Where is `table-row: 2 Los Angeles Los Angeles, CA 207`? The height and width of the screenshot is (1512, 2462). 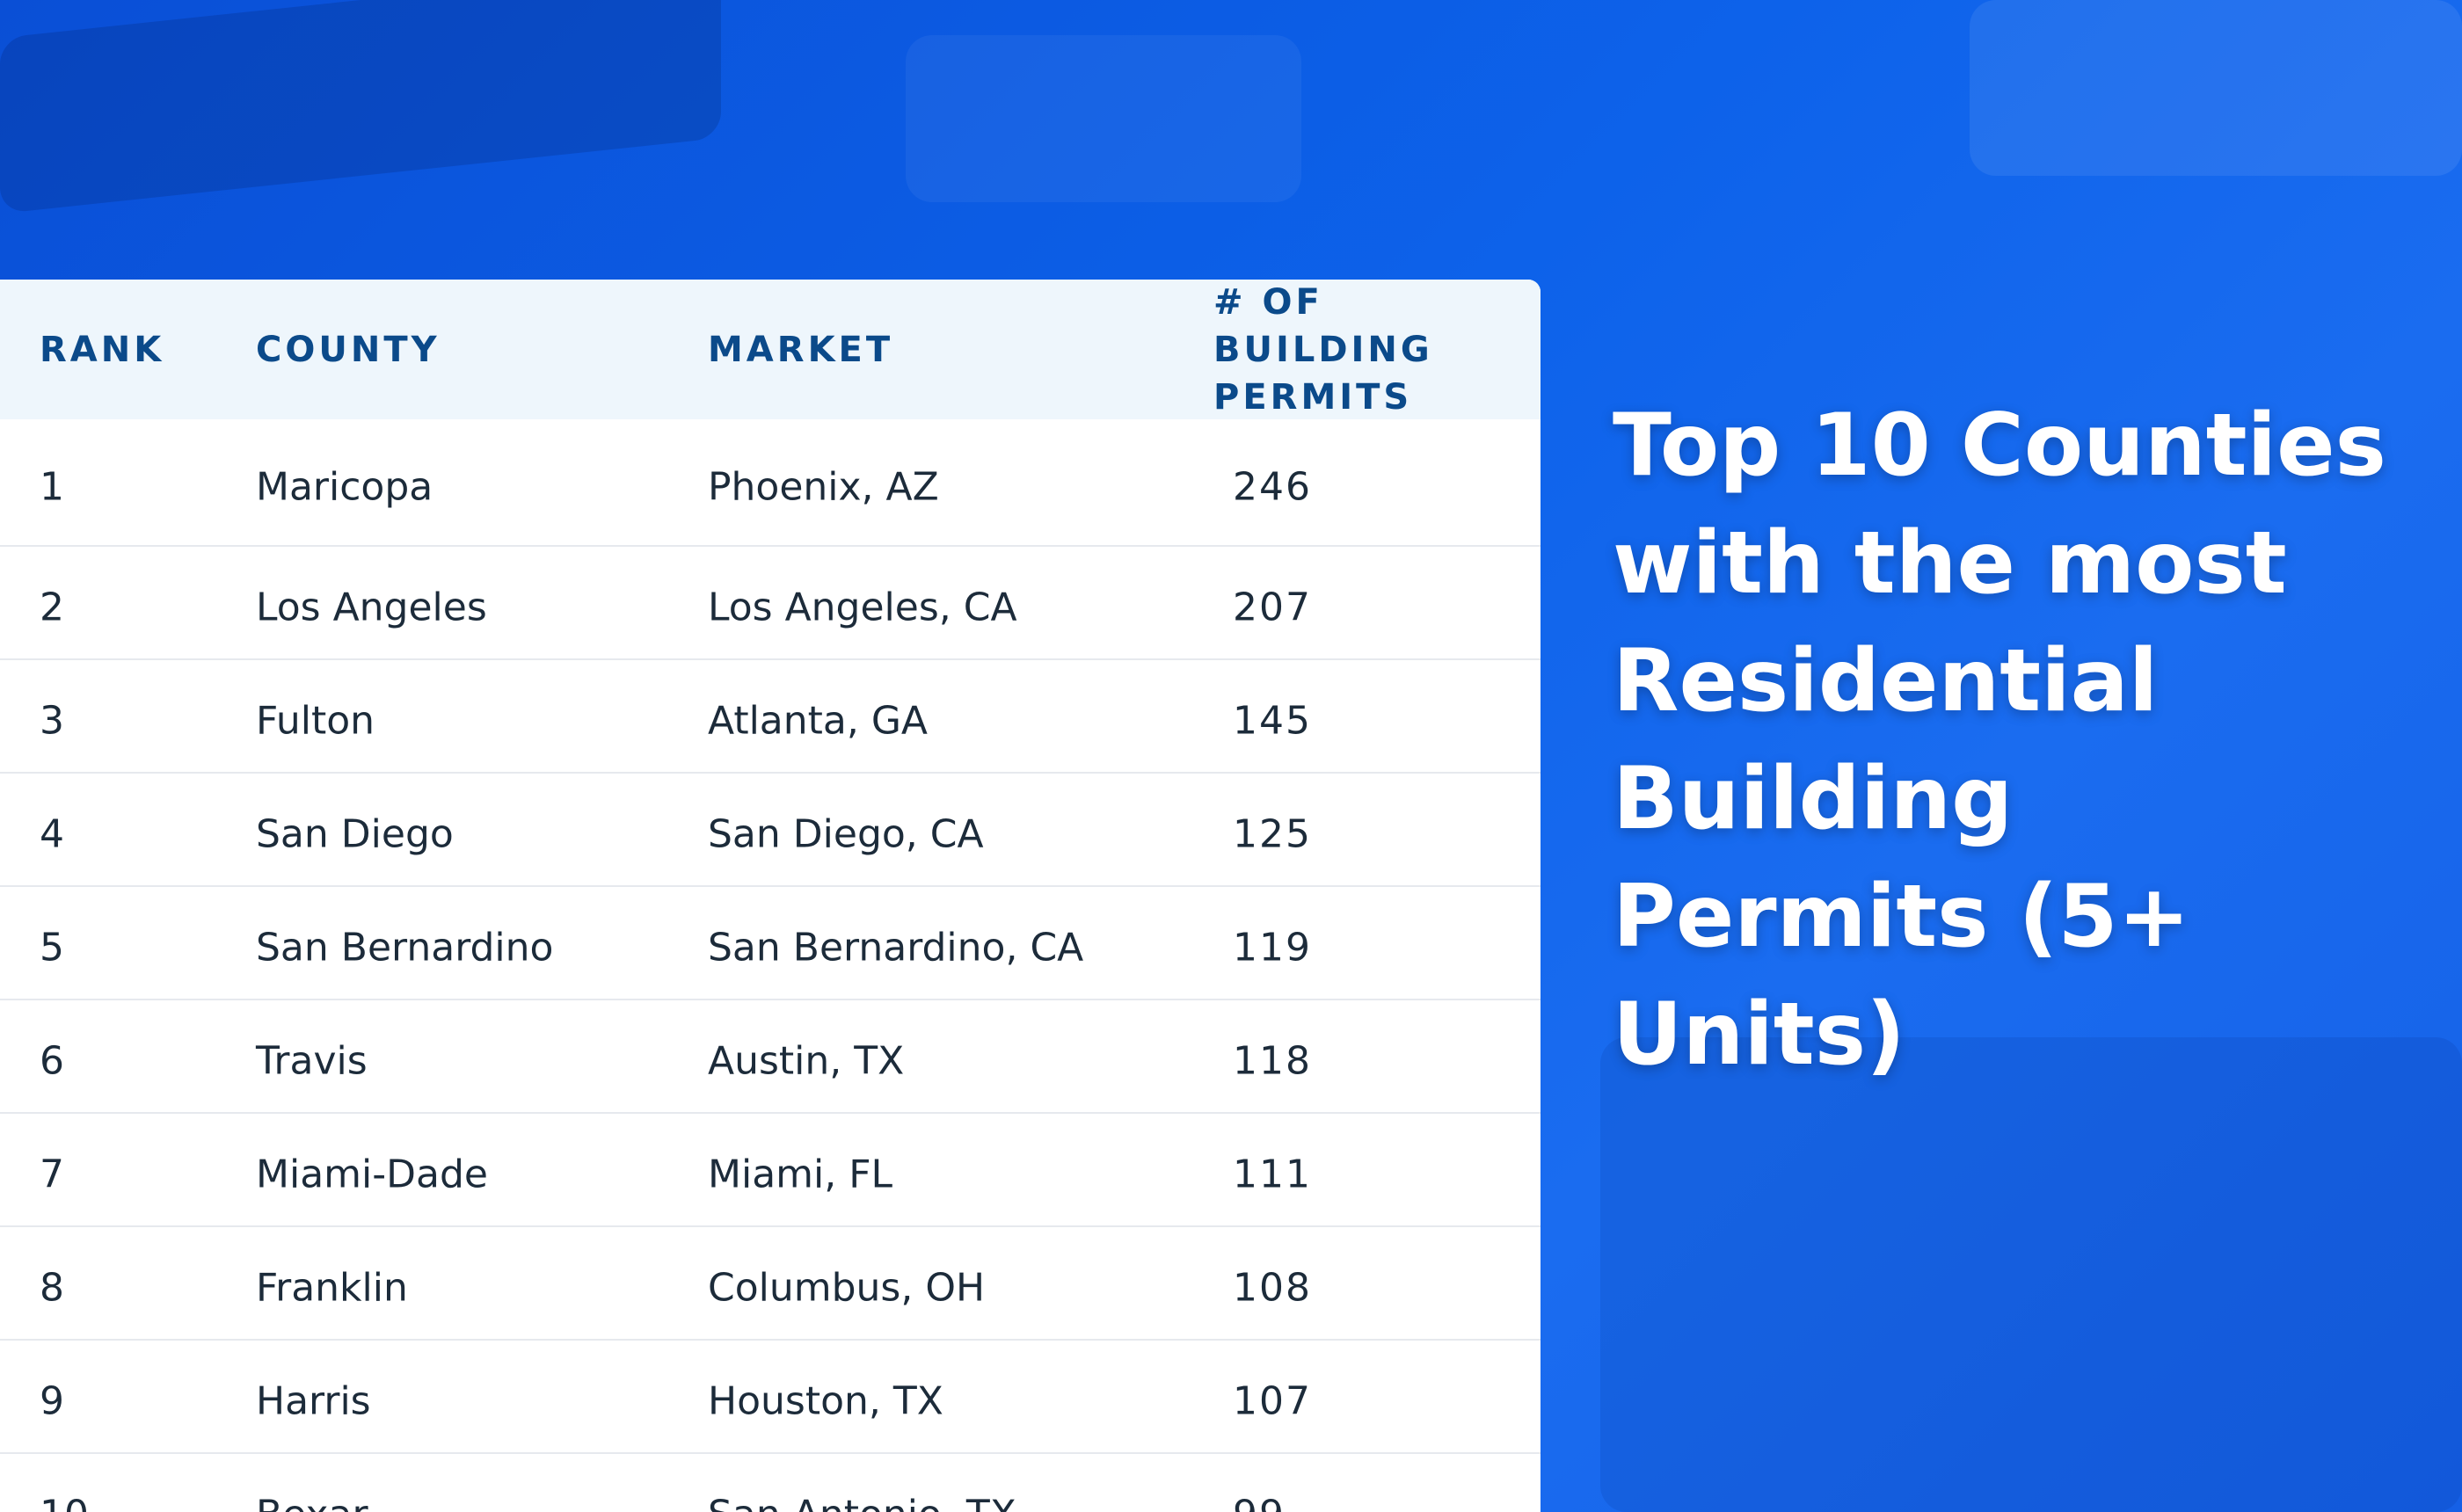
table-row: 2 Los Angeles Los Angeles, CA 207 is located at coordinates (770, 603).